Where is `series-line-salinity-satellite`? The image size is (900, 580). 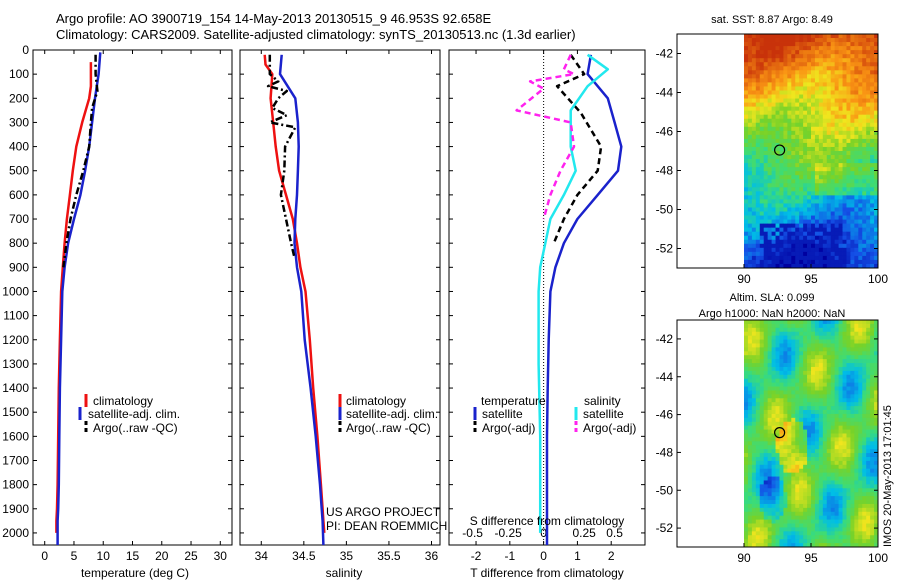 series-line-salinity-satellite is located at coordinates (573, 293).